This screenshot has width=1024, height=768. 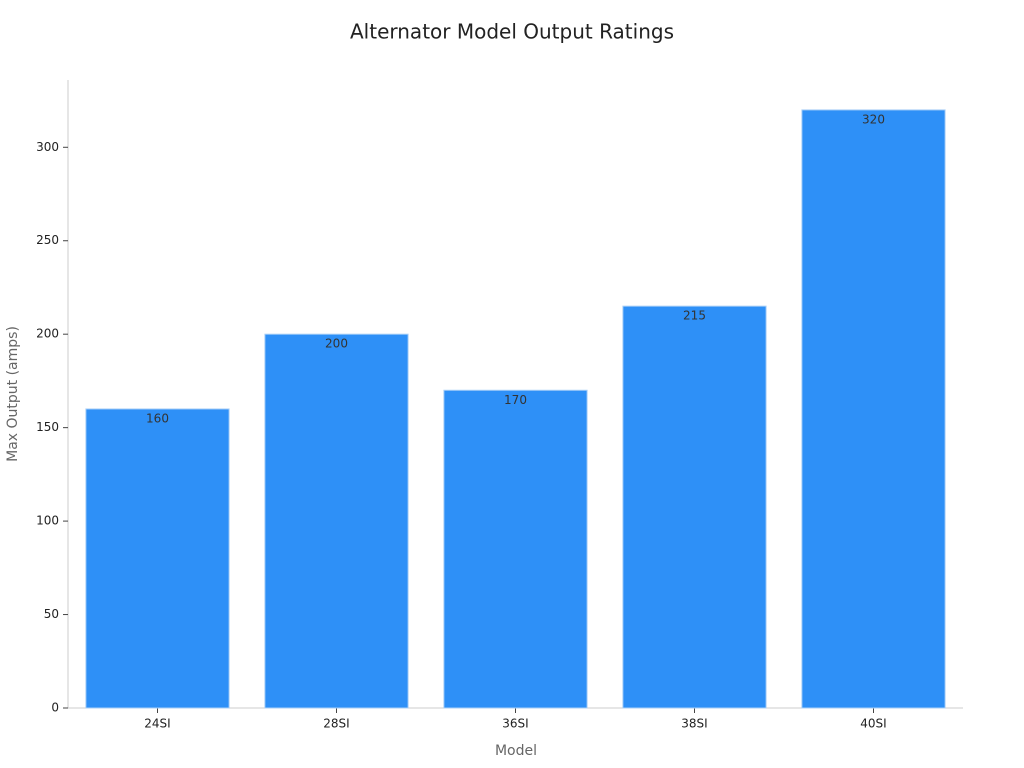 What do you see at coordinates (47, 427) in the screenshot?
I see `y-tick-label: 150` at bounding box center [47, 427].